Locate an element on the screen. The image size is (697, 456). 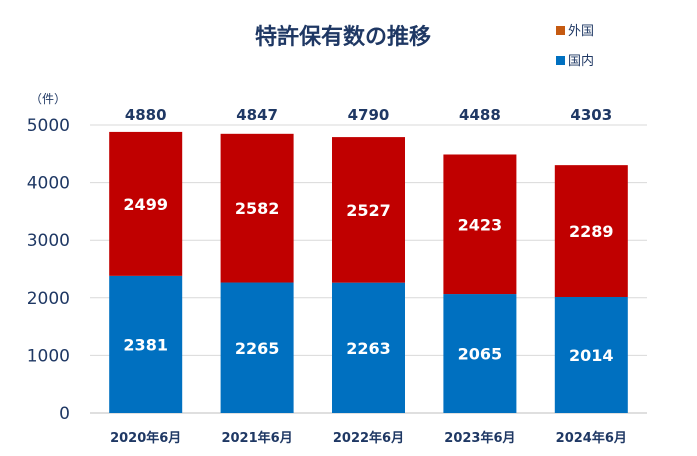
x-tick-label: 2020年6月 is located at coordinates (145, 438).